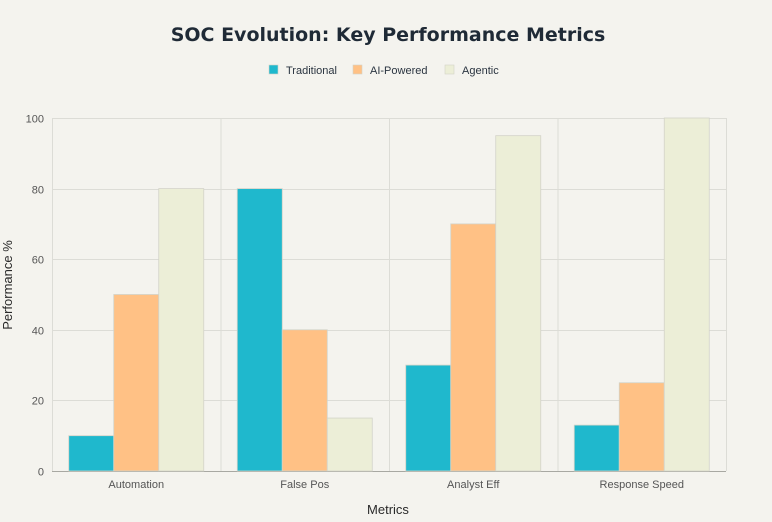 Image resolution: width=772 pixels, height=522 pixels. What do you see at coordinates (7, 285) in the screenshot?
I see `y-axis-label: Performance %` at bounding box center [7, 285].